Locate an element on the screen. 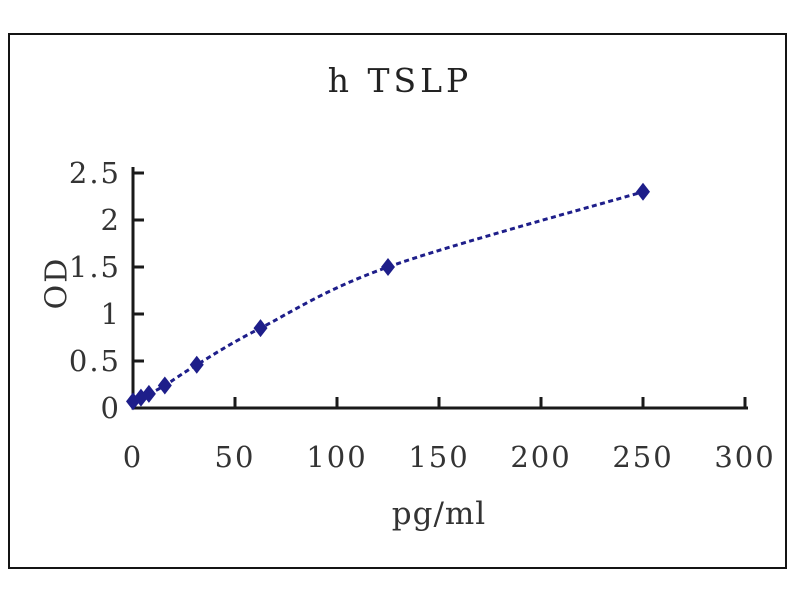 Image resolution: width=800 pixels, height=600 pixels. x-tick-label: 150 is located at coordinates (438, 457).